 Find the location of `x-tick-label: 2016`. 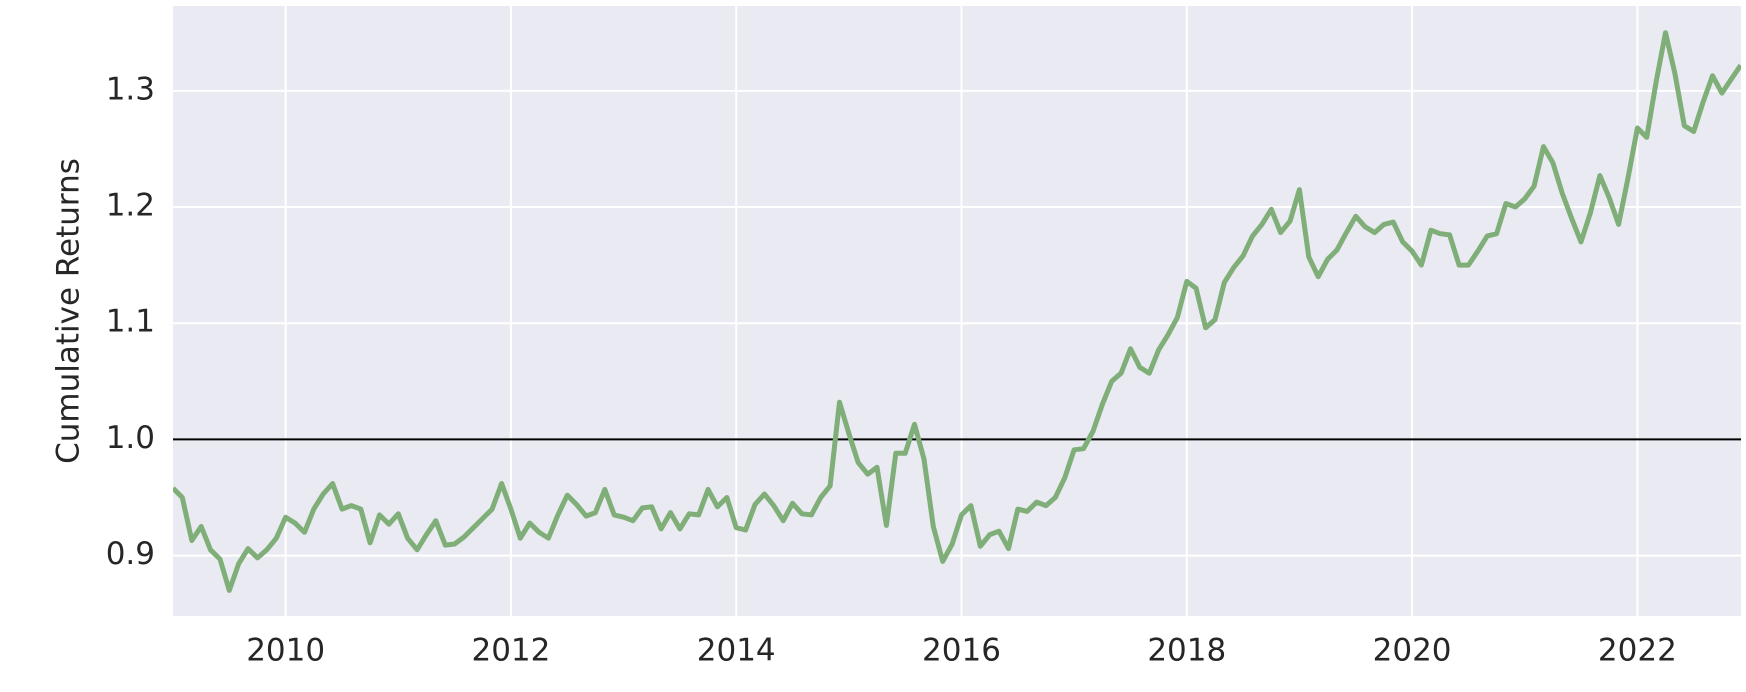

x-tick-label: 2016 is located at coordinates (961, 651).